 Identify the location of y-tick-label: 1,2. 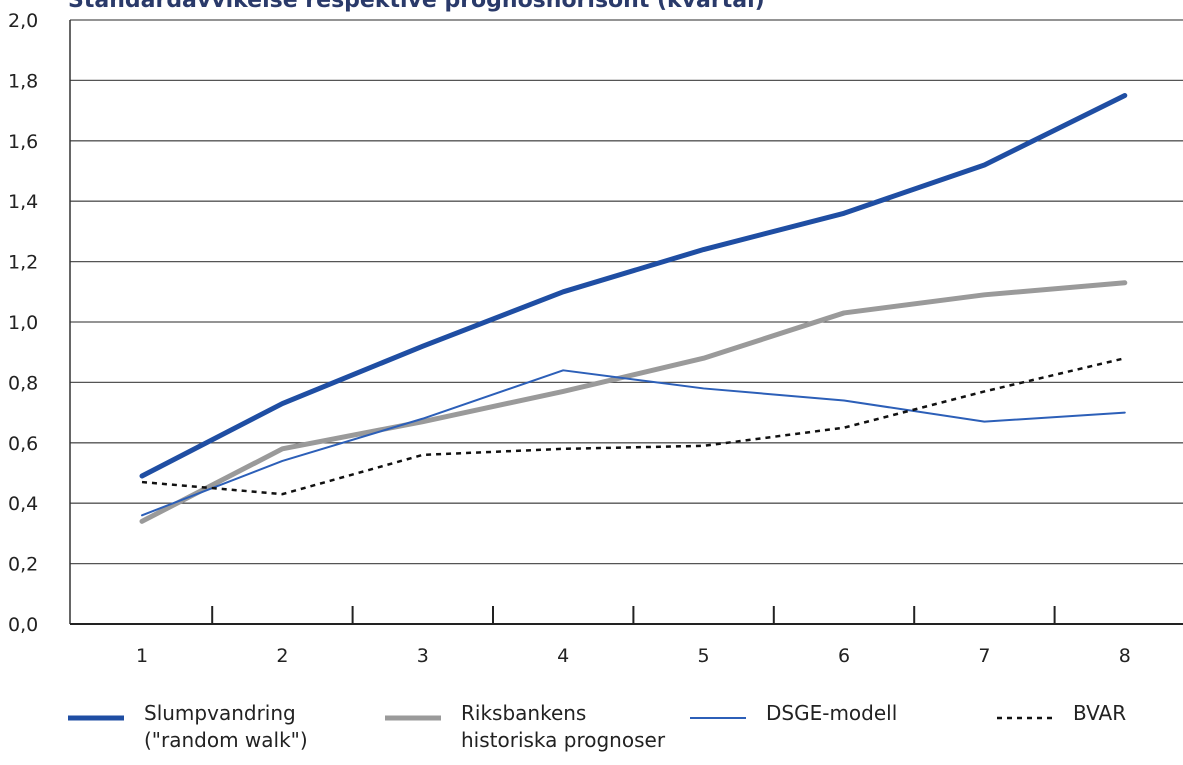
(23, 263).